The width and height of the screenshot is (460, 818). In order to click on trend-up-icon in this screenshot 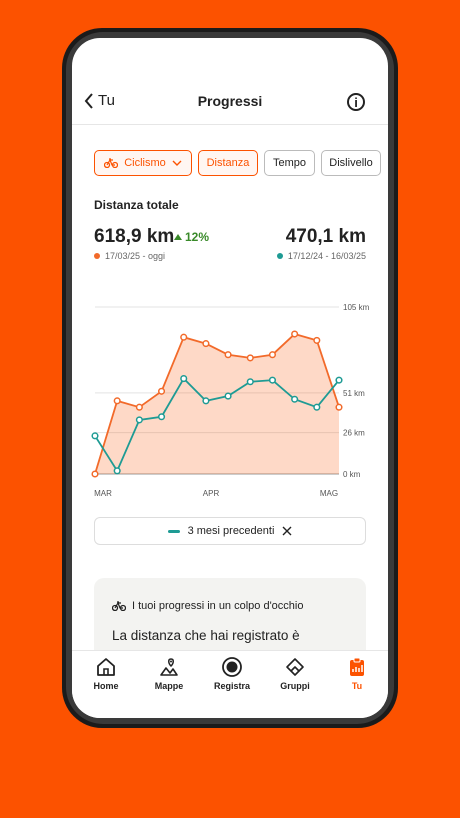, I will do `click(178, 237)`.